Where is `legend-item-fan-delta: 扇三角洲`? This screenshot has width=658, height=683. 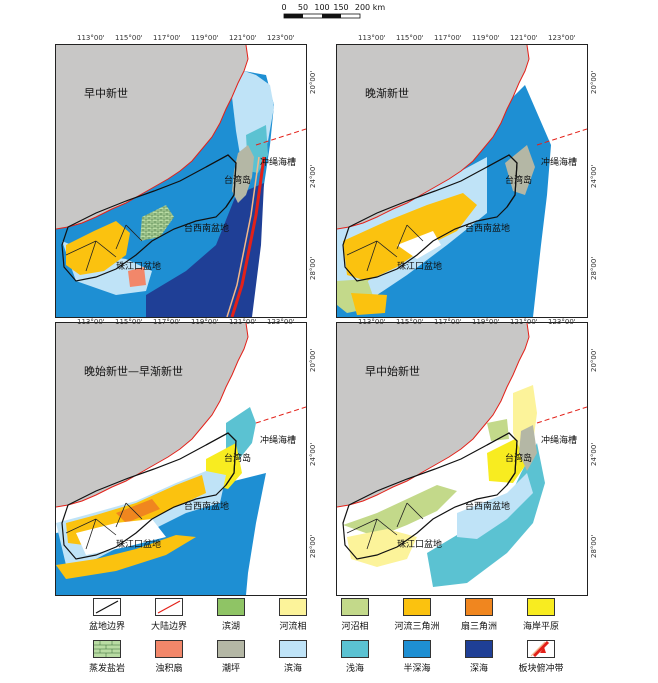
legend-item-fan-delta: 扇三角洲 is located at coordinates (479, 618).